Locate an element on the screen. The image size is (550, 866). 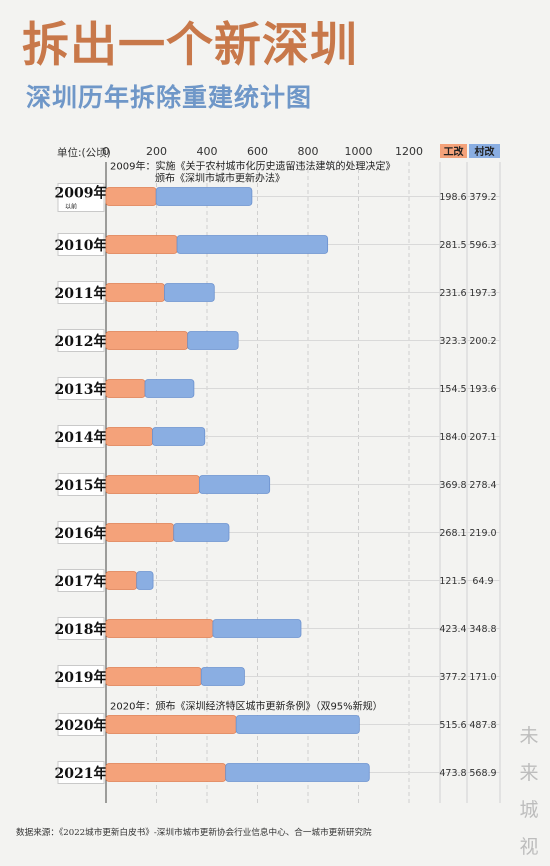
legend-swatch-industrial is located at coordinates (453, 151).